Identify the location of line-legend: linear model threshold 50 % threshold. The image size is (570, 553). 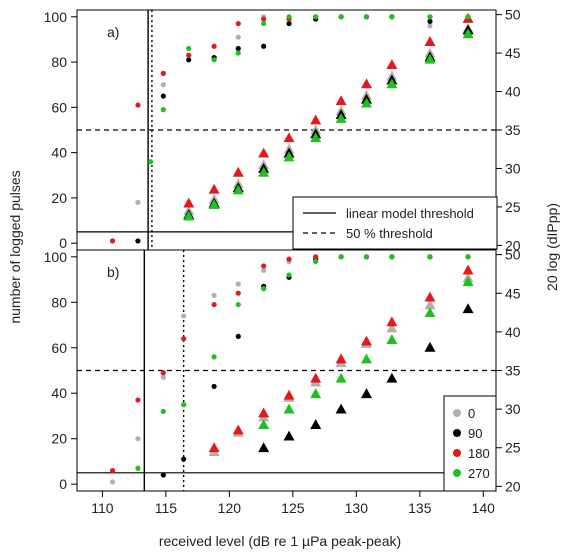
(395, 223).